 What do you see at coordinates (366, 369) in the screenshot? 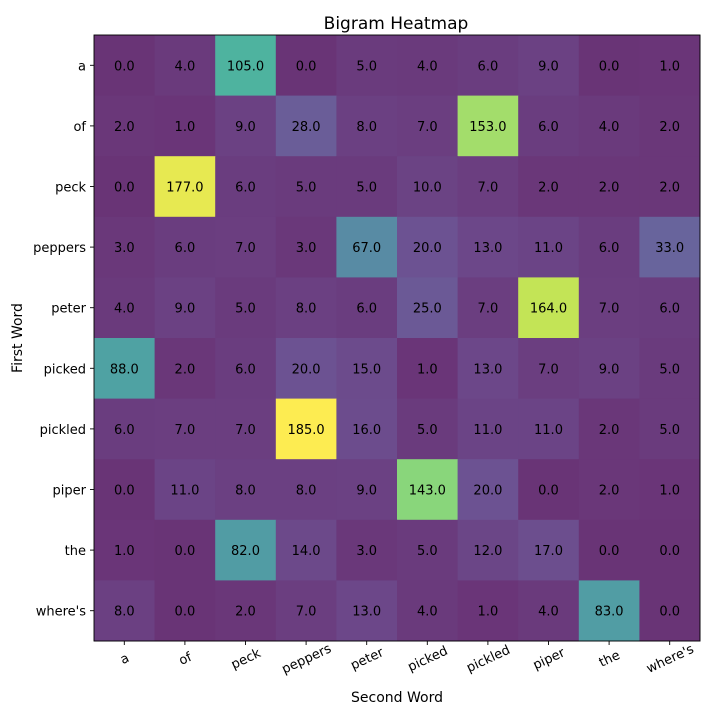
I see `cell-value-label: 15.0` at bounding box center [366, 369].